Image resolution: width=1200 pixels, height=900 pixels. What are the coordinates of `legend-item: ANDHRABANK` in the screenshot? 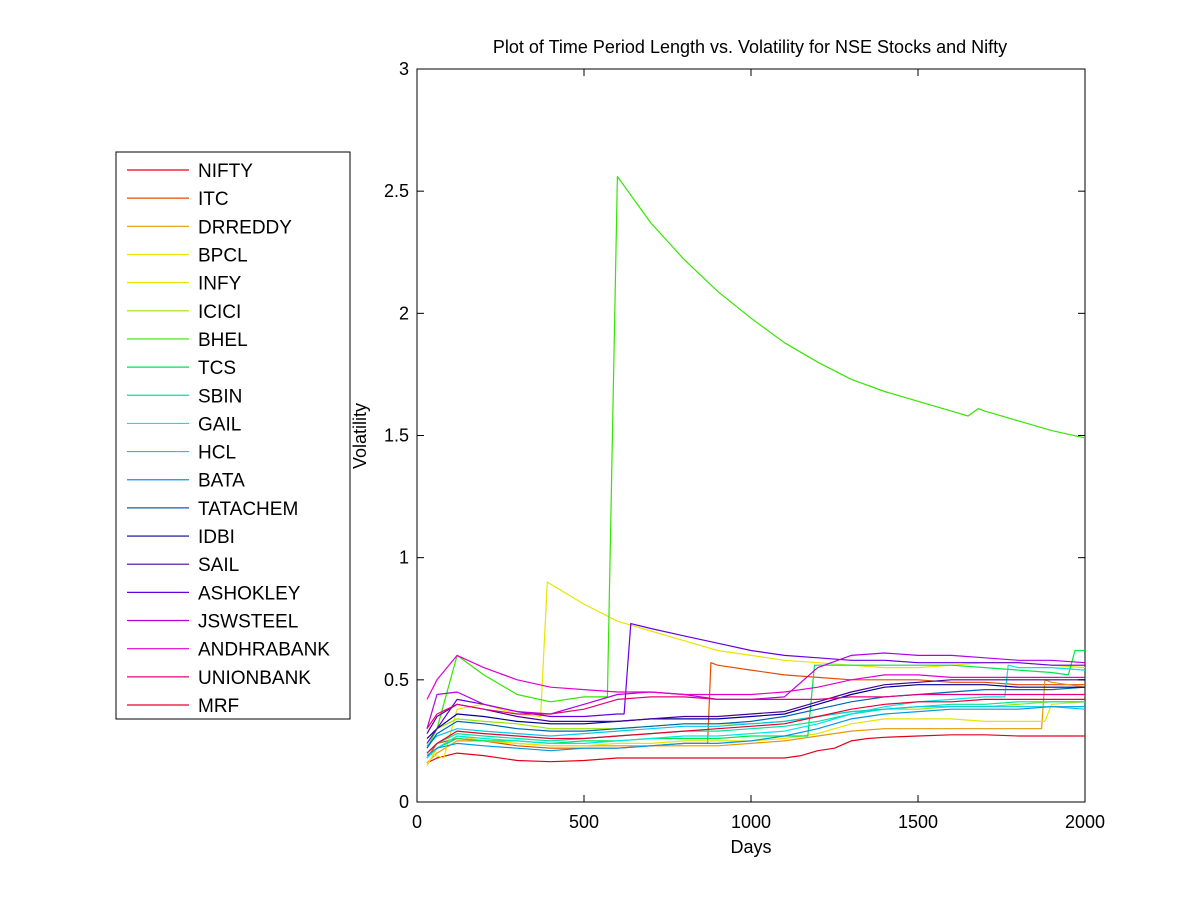 It's located at (228, 650).